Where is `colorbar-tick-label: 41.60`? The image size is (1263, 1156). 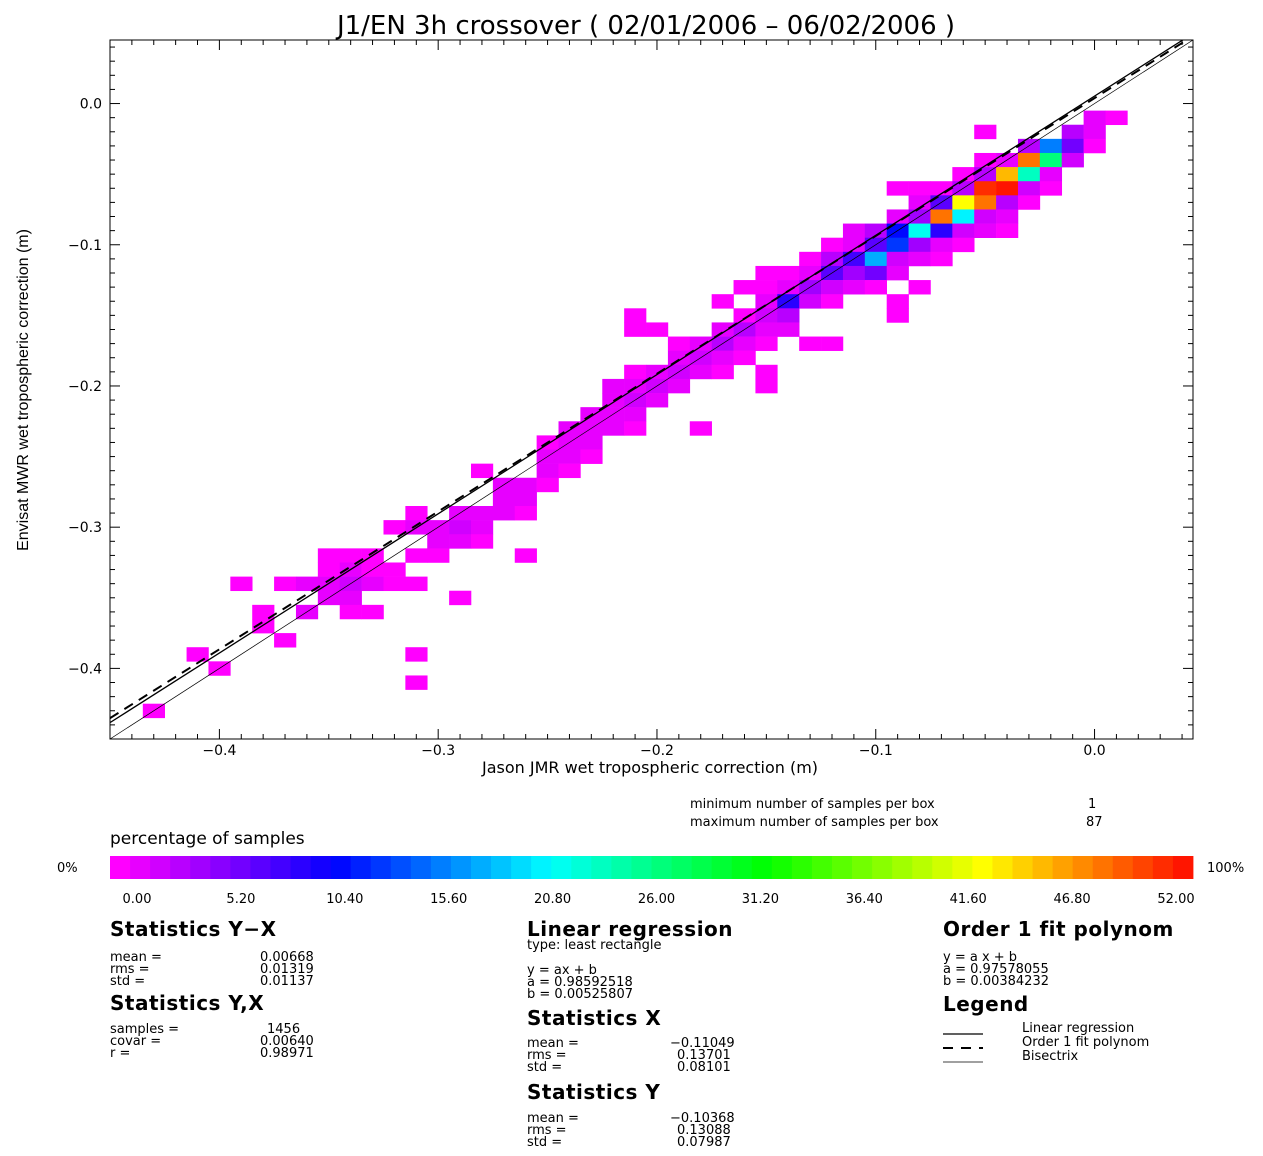 colorbar-tick-label: 41.60 is located at coordinates (968, 899).